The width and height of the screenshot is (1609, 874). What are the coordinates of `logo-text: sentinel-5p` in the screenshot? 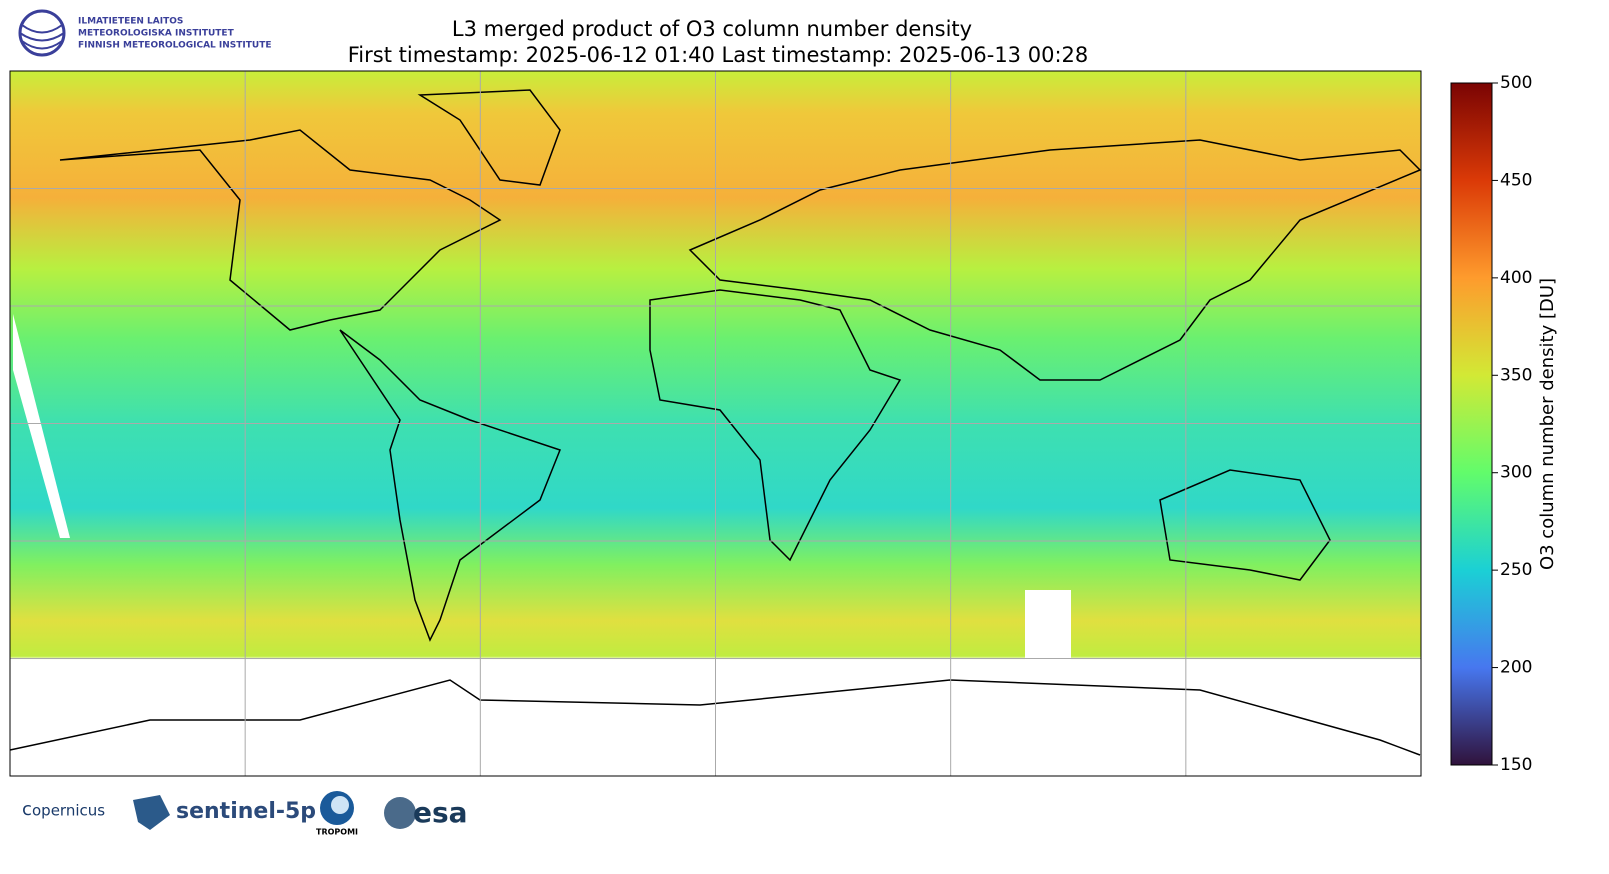 It's located at (246, 811).